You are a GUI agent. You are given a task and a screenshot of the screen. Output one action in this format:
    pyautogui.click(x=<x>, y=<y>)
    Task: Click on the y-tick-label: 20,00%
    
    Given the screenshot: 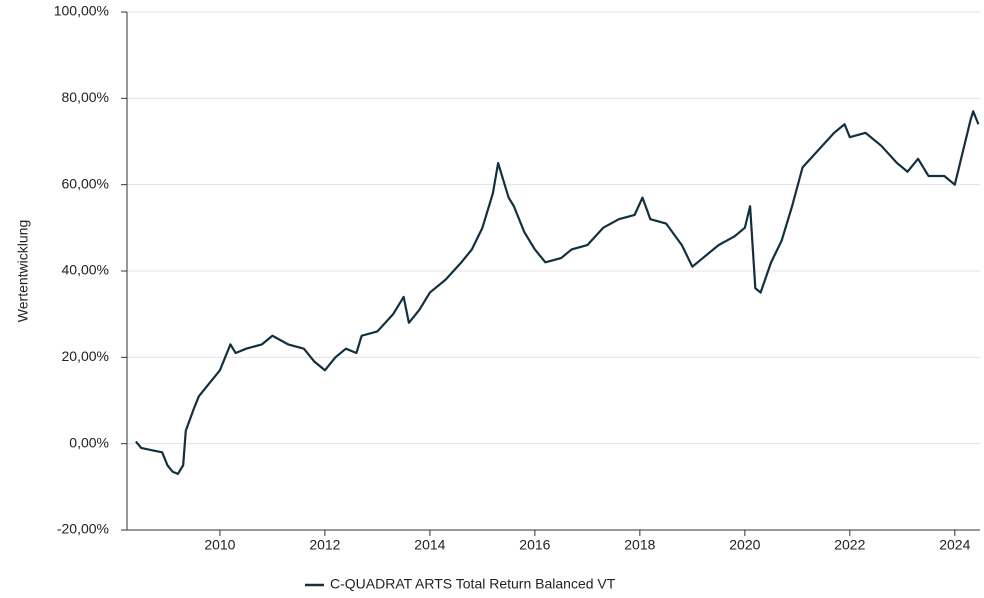 What is the action you would take?
    pyautogui.click(x=85, y=356)
    